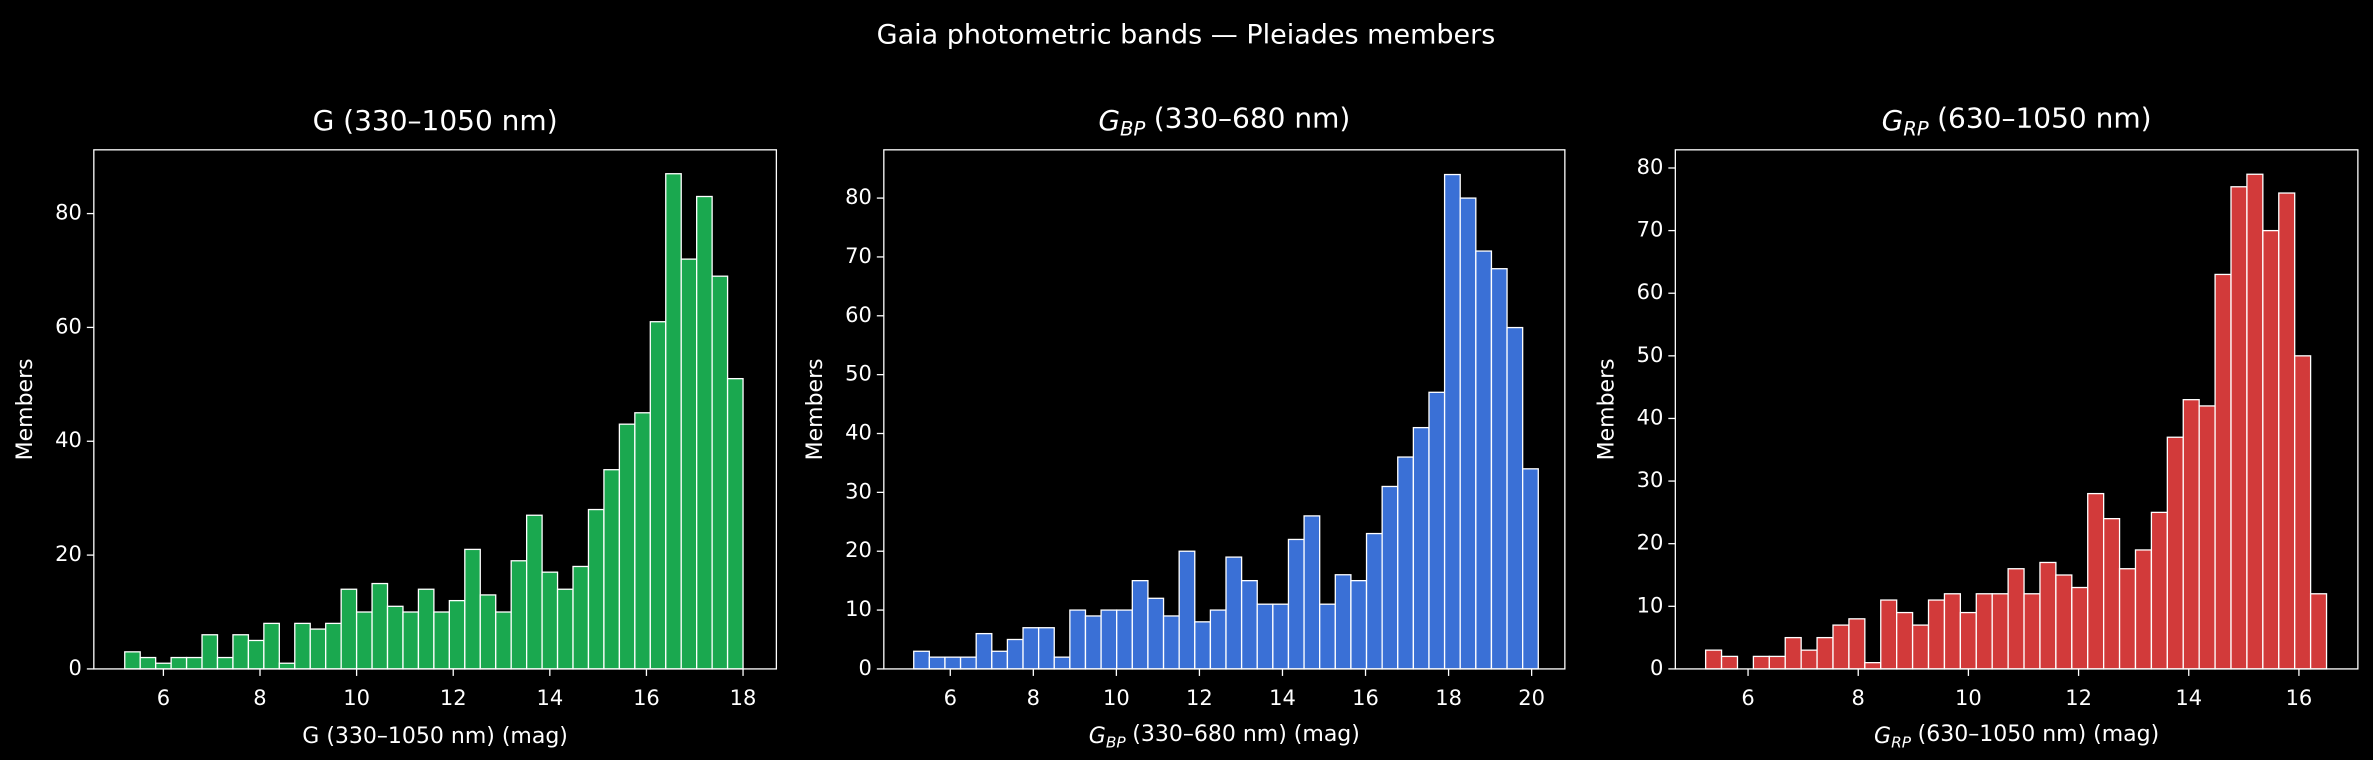 The image size is (2373, 760). I want to click on panel-title: GBP (330–680 nm), so click(1224, 120).